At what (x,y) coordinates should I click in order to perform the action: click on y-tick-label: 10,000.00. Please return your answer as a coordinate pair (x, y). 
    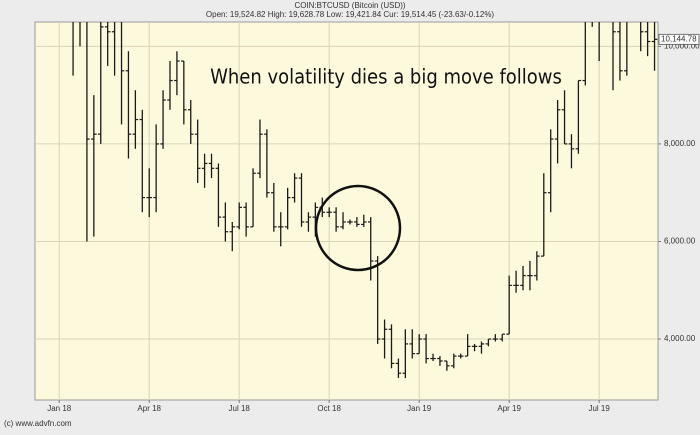
    Looking at the image, I should click on (682, 45).